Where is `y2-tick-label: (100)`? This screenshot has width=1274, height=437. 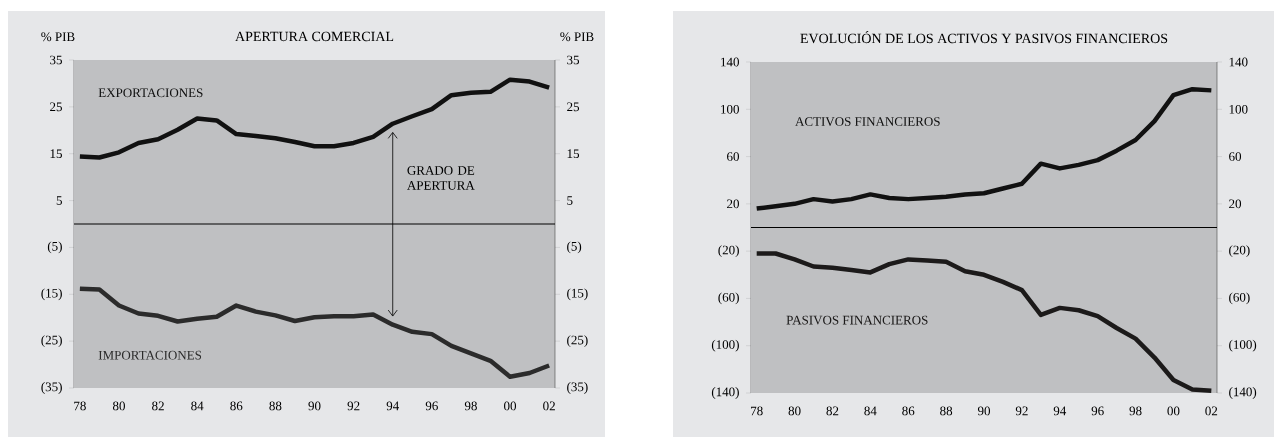
y2-tick-label: (100) is located at coordinates (725, 345).